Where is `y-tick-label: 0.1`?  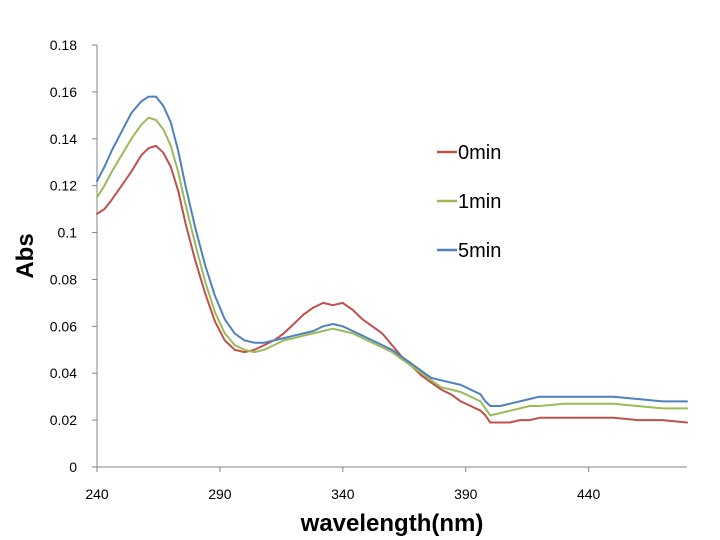 y-tick-label: 0.1 is located at coordinates (68, 233).